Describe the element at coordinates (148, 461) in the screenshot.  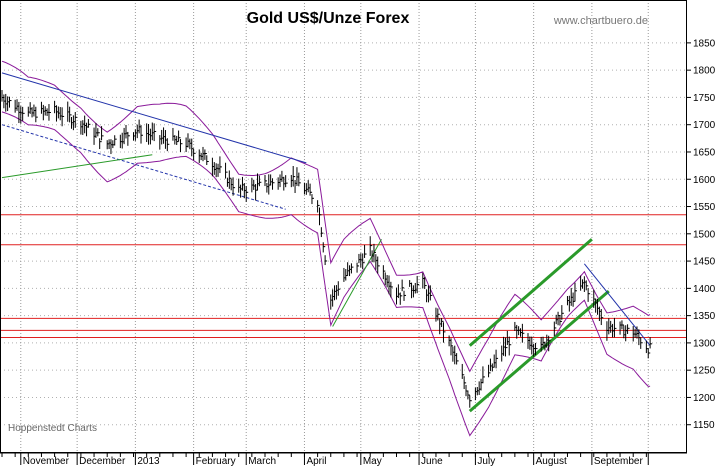
I see `x-tick-label: 2013` at that location.